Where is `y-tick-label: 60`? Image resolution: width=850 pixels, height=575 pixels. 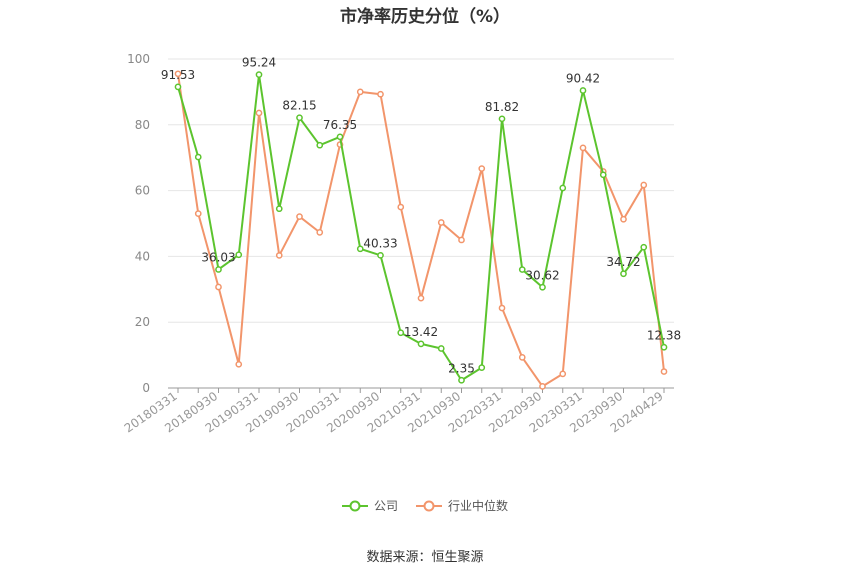 y-tick-label: 60 is located at coordinates (142, 191).